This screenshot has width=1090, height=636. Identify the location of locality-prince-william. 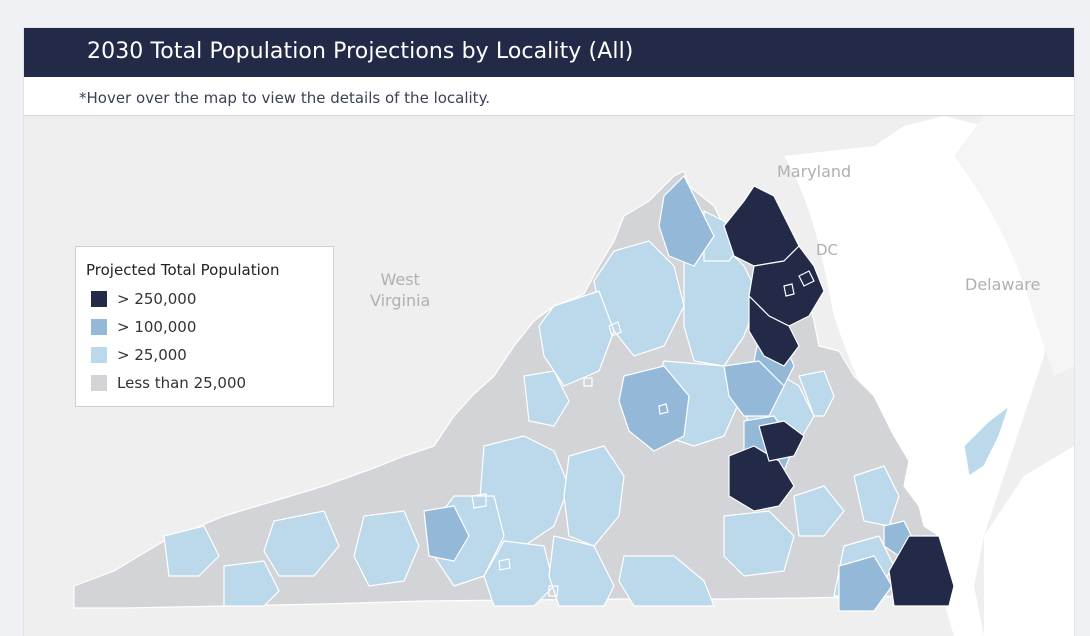
(774, 331).